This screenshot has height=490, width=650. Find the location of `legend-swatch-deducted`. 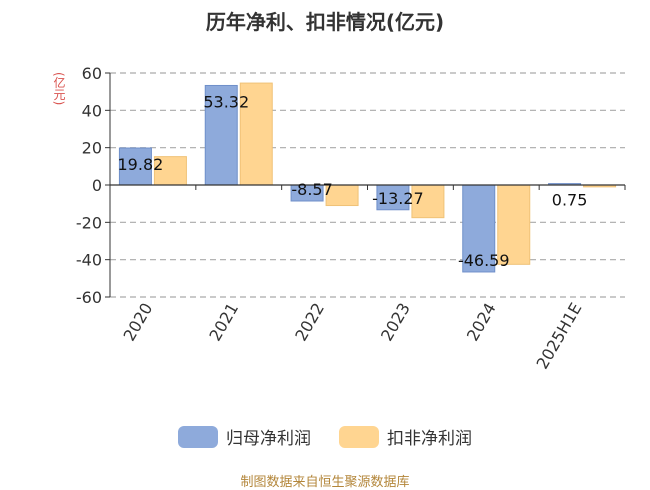

legend-swatch-deducted is located at coordinates (359, 436).